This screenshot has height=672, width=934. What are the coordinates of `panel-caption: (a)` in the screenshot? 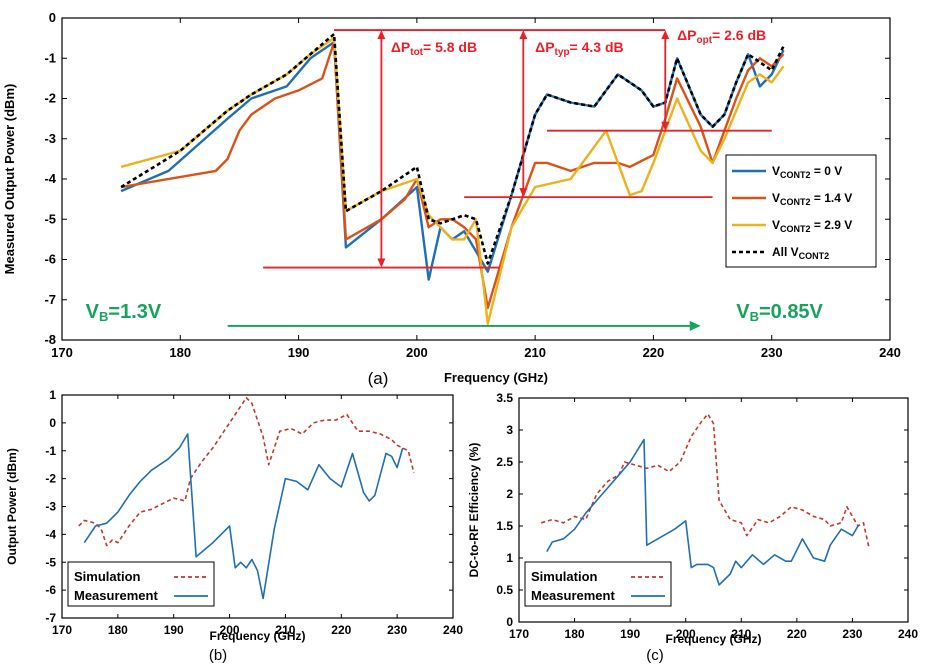 It's located at (378, 378).